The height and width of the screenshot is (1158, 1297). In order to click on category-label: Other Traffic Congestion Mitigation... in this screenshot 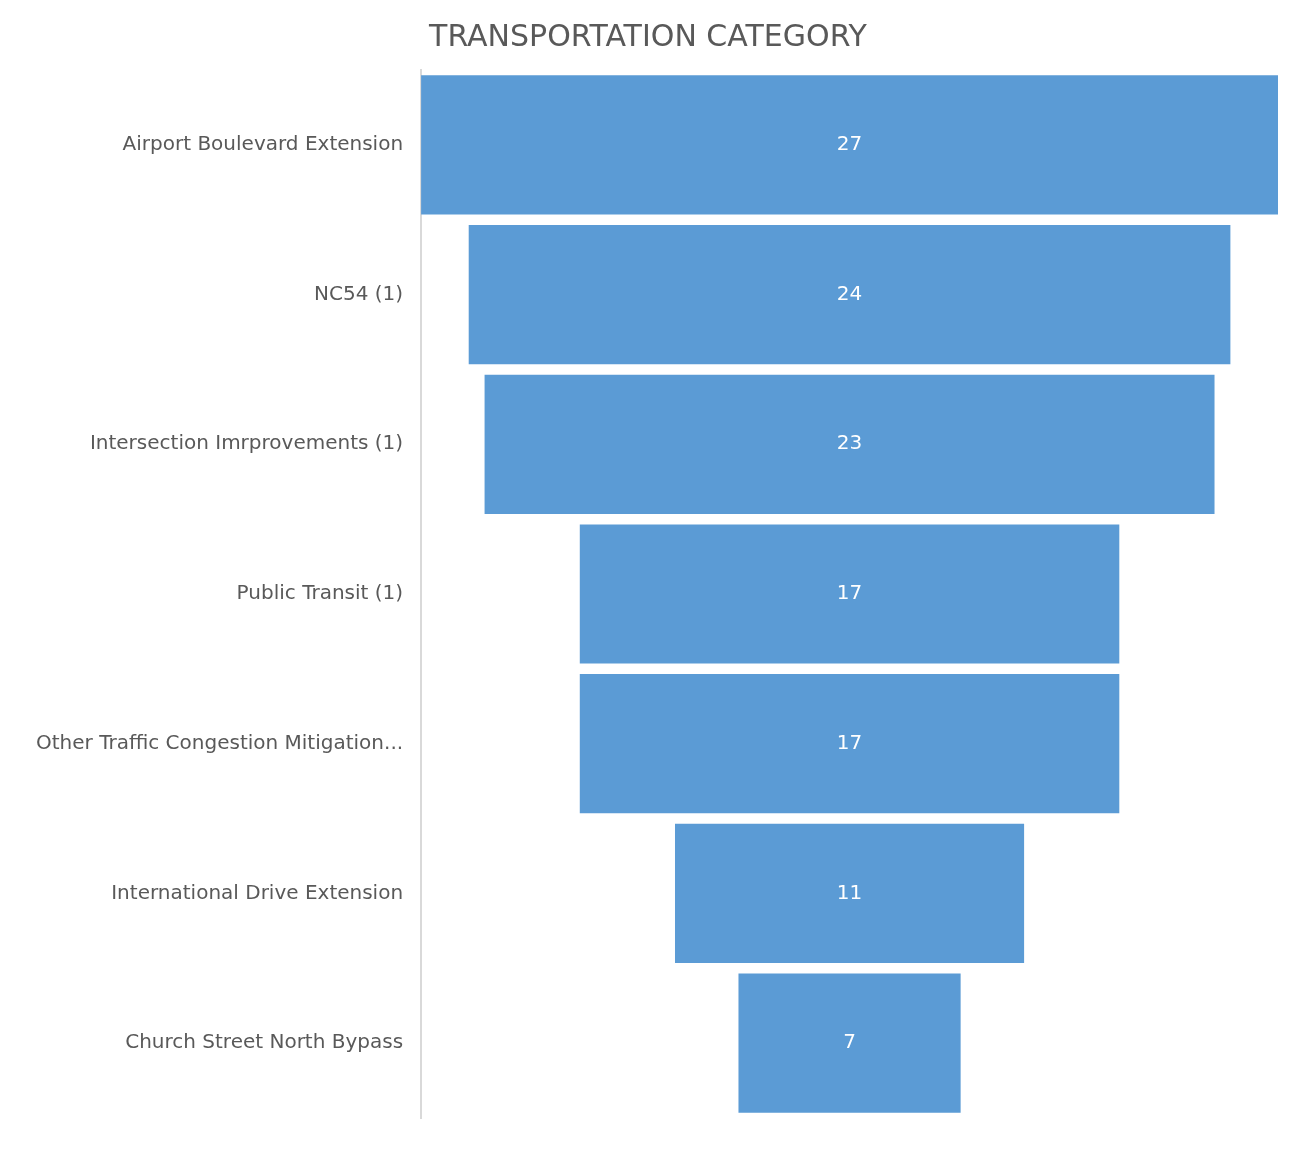, I will do `click(219, 741)`.